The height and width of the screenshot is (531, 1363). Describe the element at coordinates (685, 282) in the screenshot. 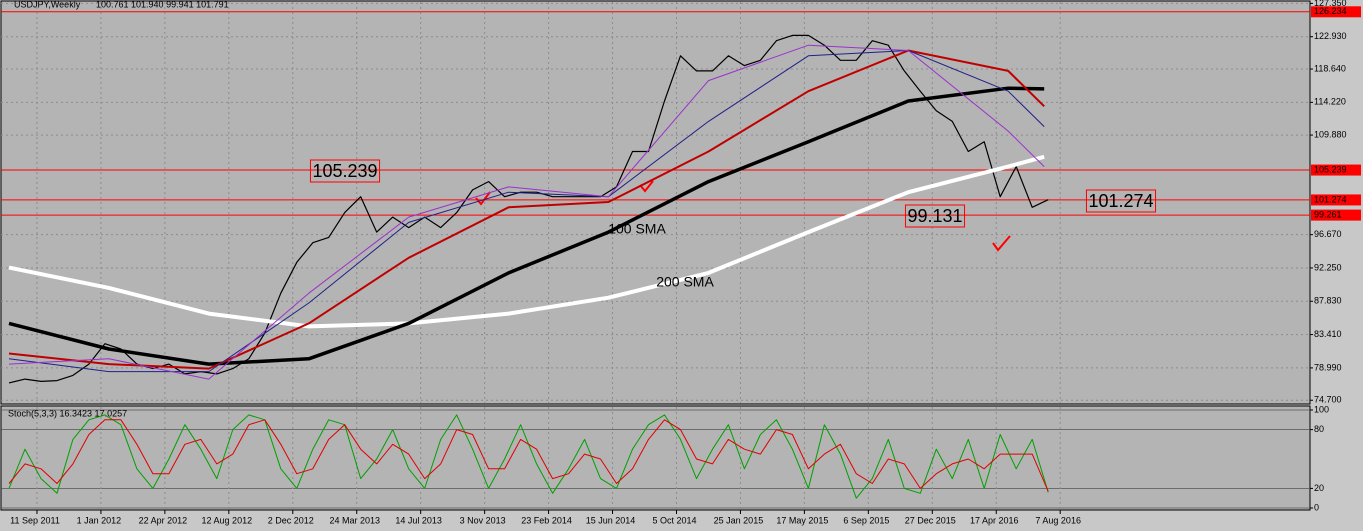

I see `annotation: 200 SMA` at that location.